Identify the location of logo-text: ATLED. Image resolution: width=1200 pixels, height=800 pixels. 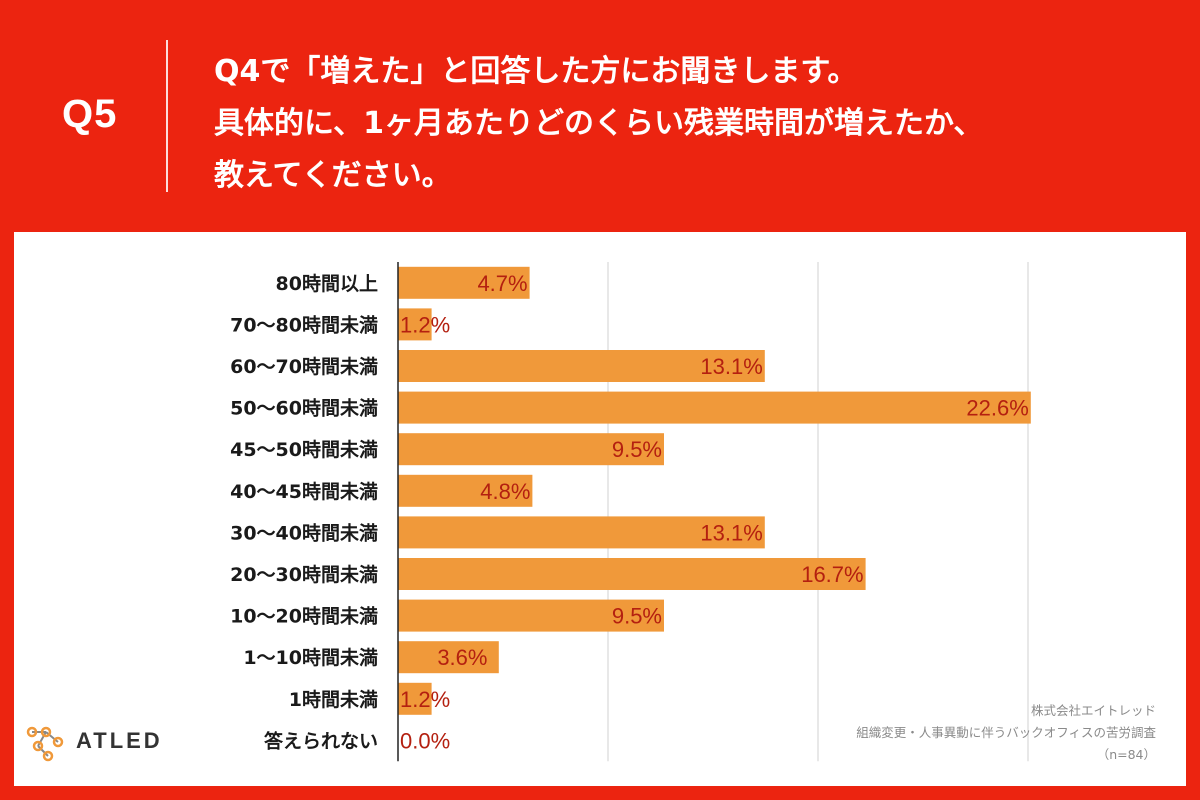
(119, 740).